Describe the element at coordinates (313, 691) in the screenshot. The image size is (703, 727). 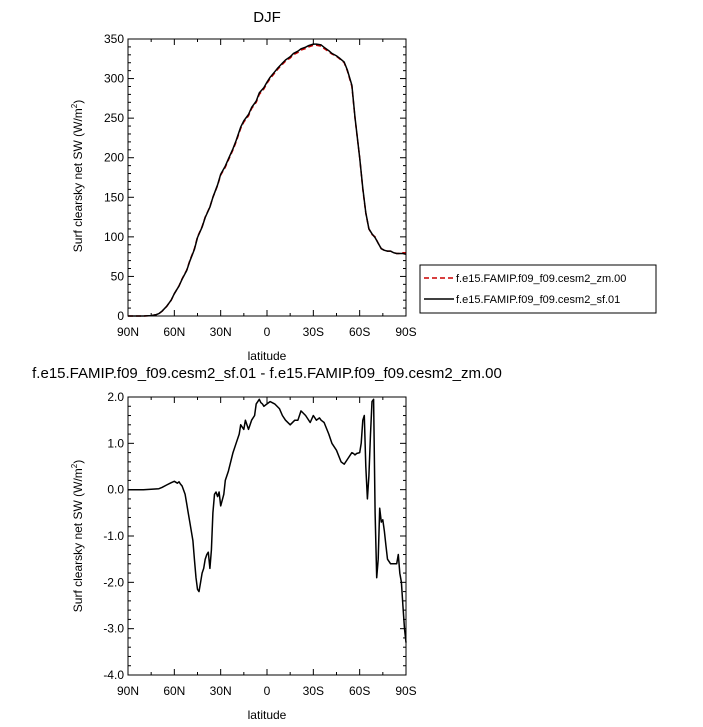
I see `bottom-x-tick-label: 30S` at that location.